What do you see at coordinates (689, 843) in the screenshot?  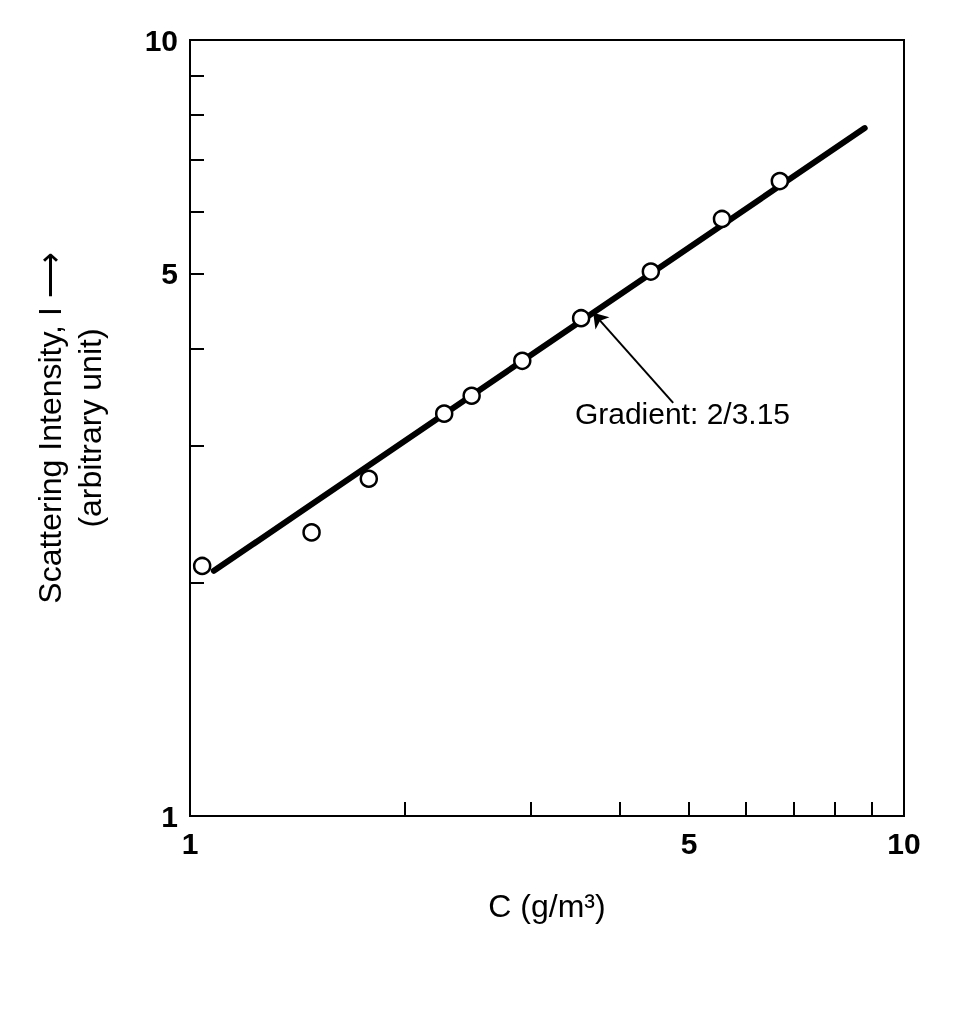 I see `x-tick-label: 5` at bounding box center [689, 843].